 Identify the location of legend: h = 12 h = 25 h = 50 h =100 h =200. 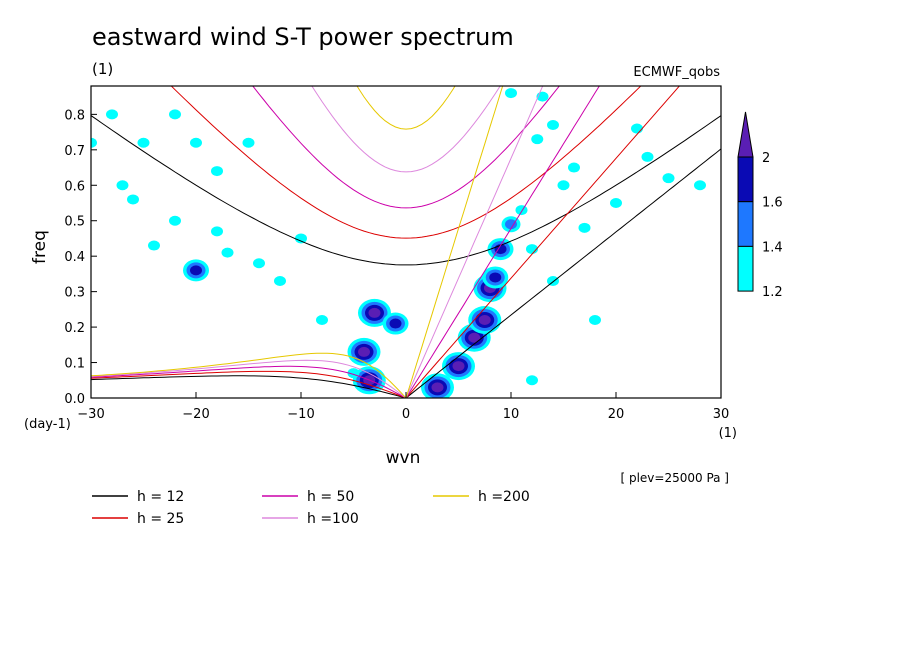
(311, 508).